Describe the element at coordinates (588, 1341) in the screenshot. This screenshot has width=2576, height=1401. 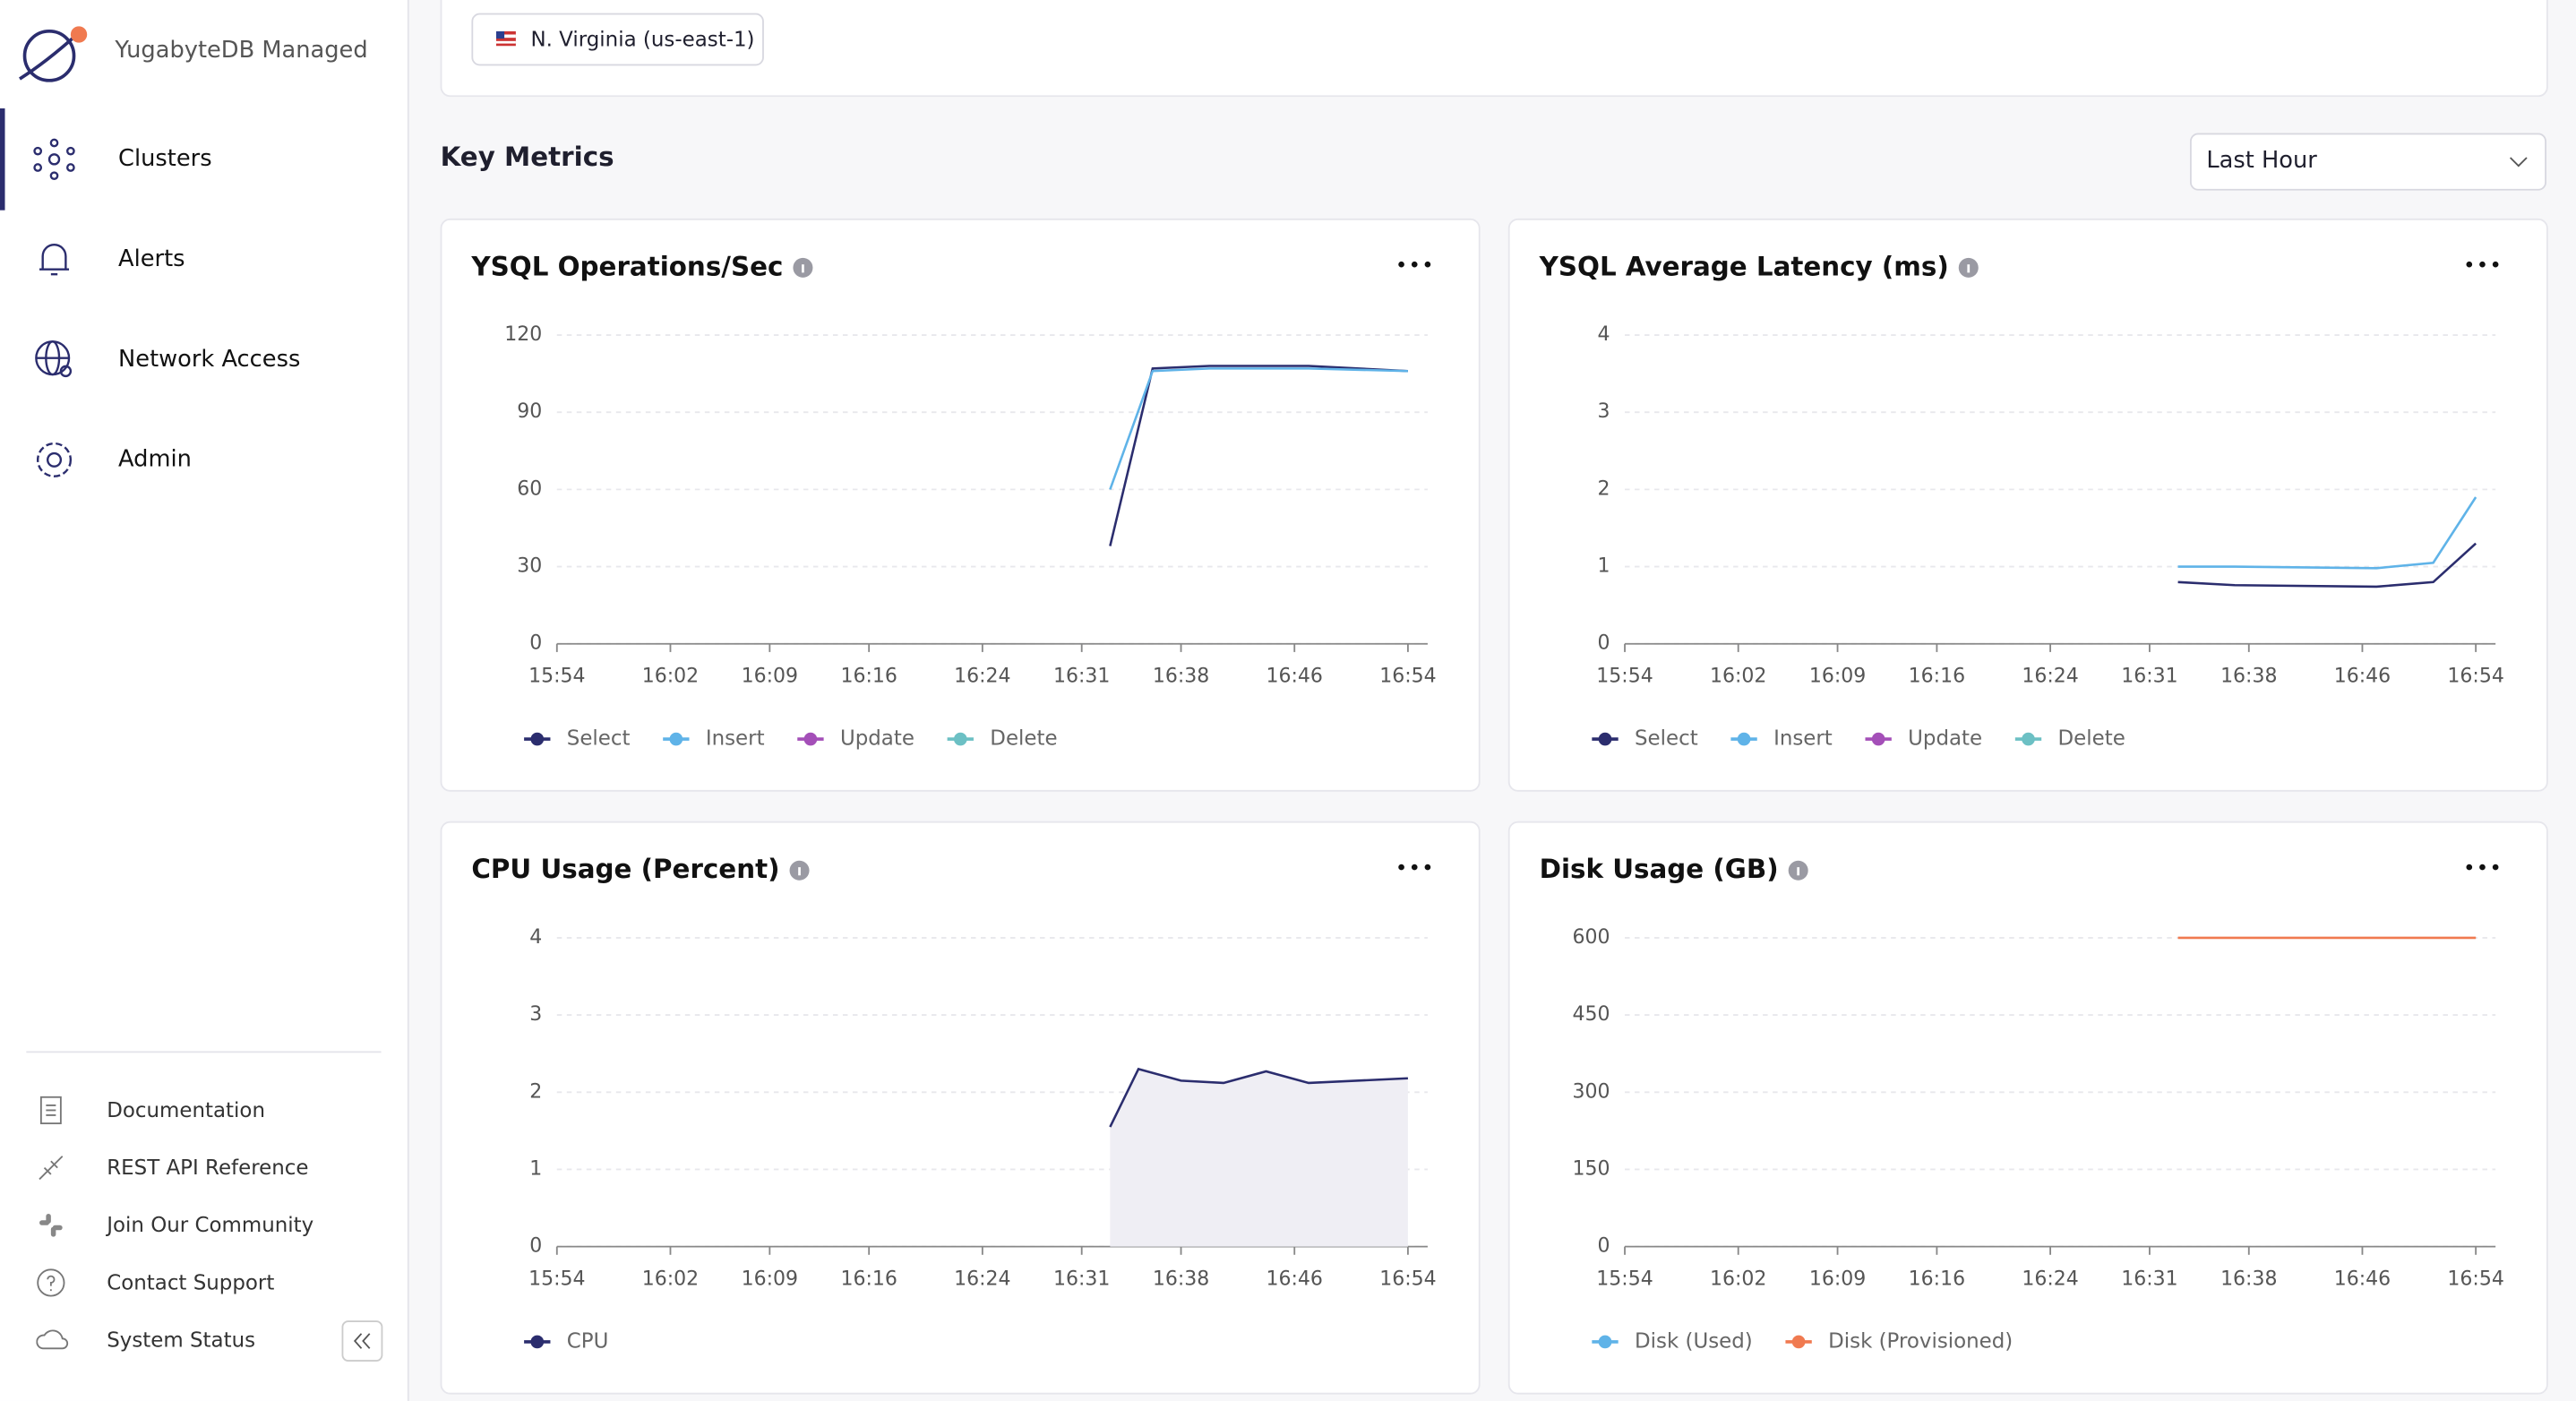
I see `legend-label: CPU` at that location.